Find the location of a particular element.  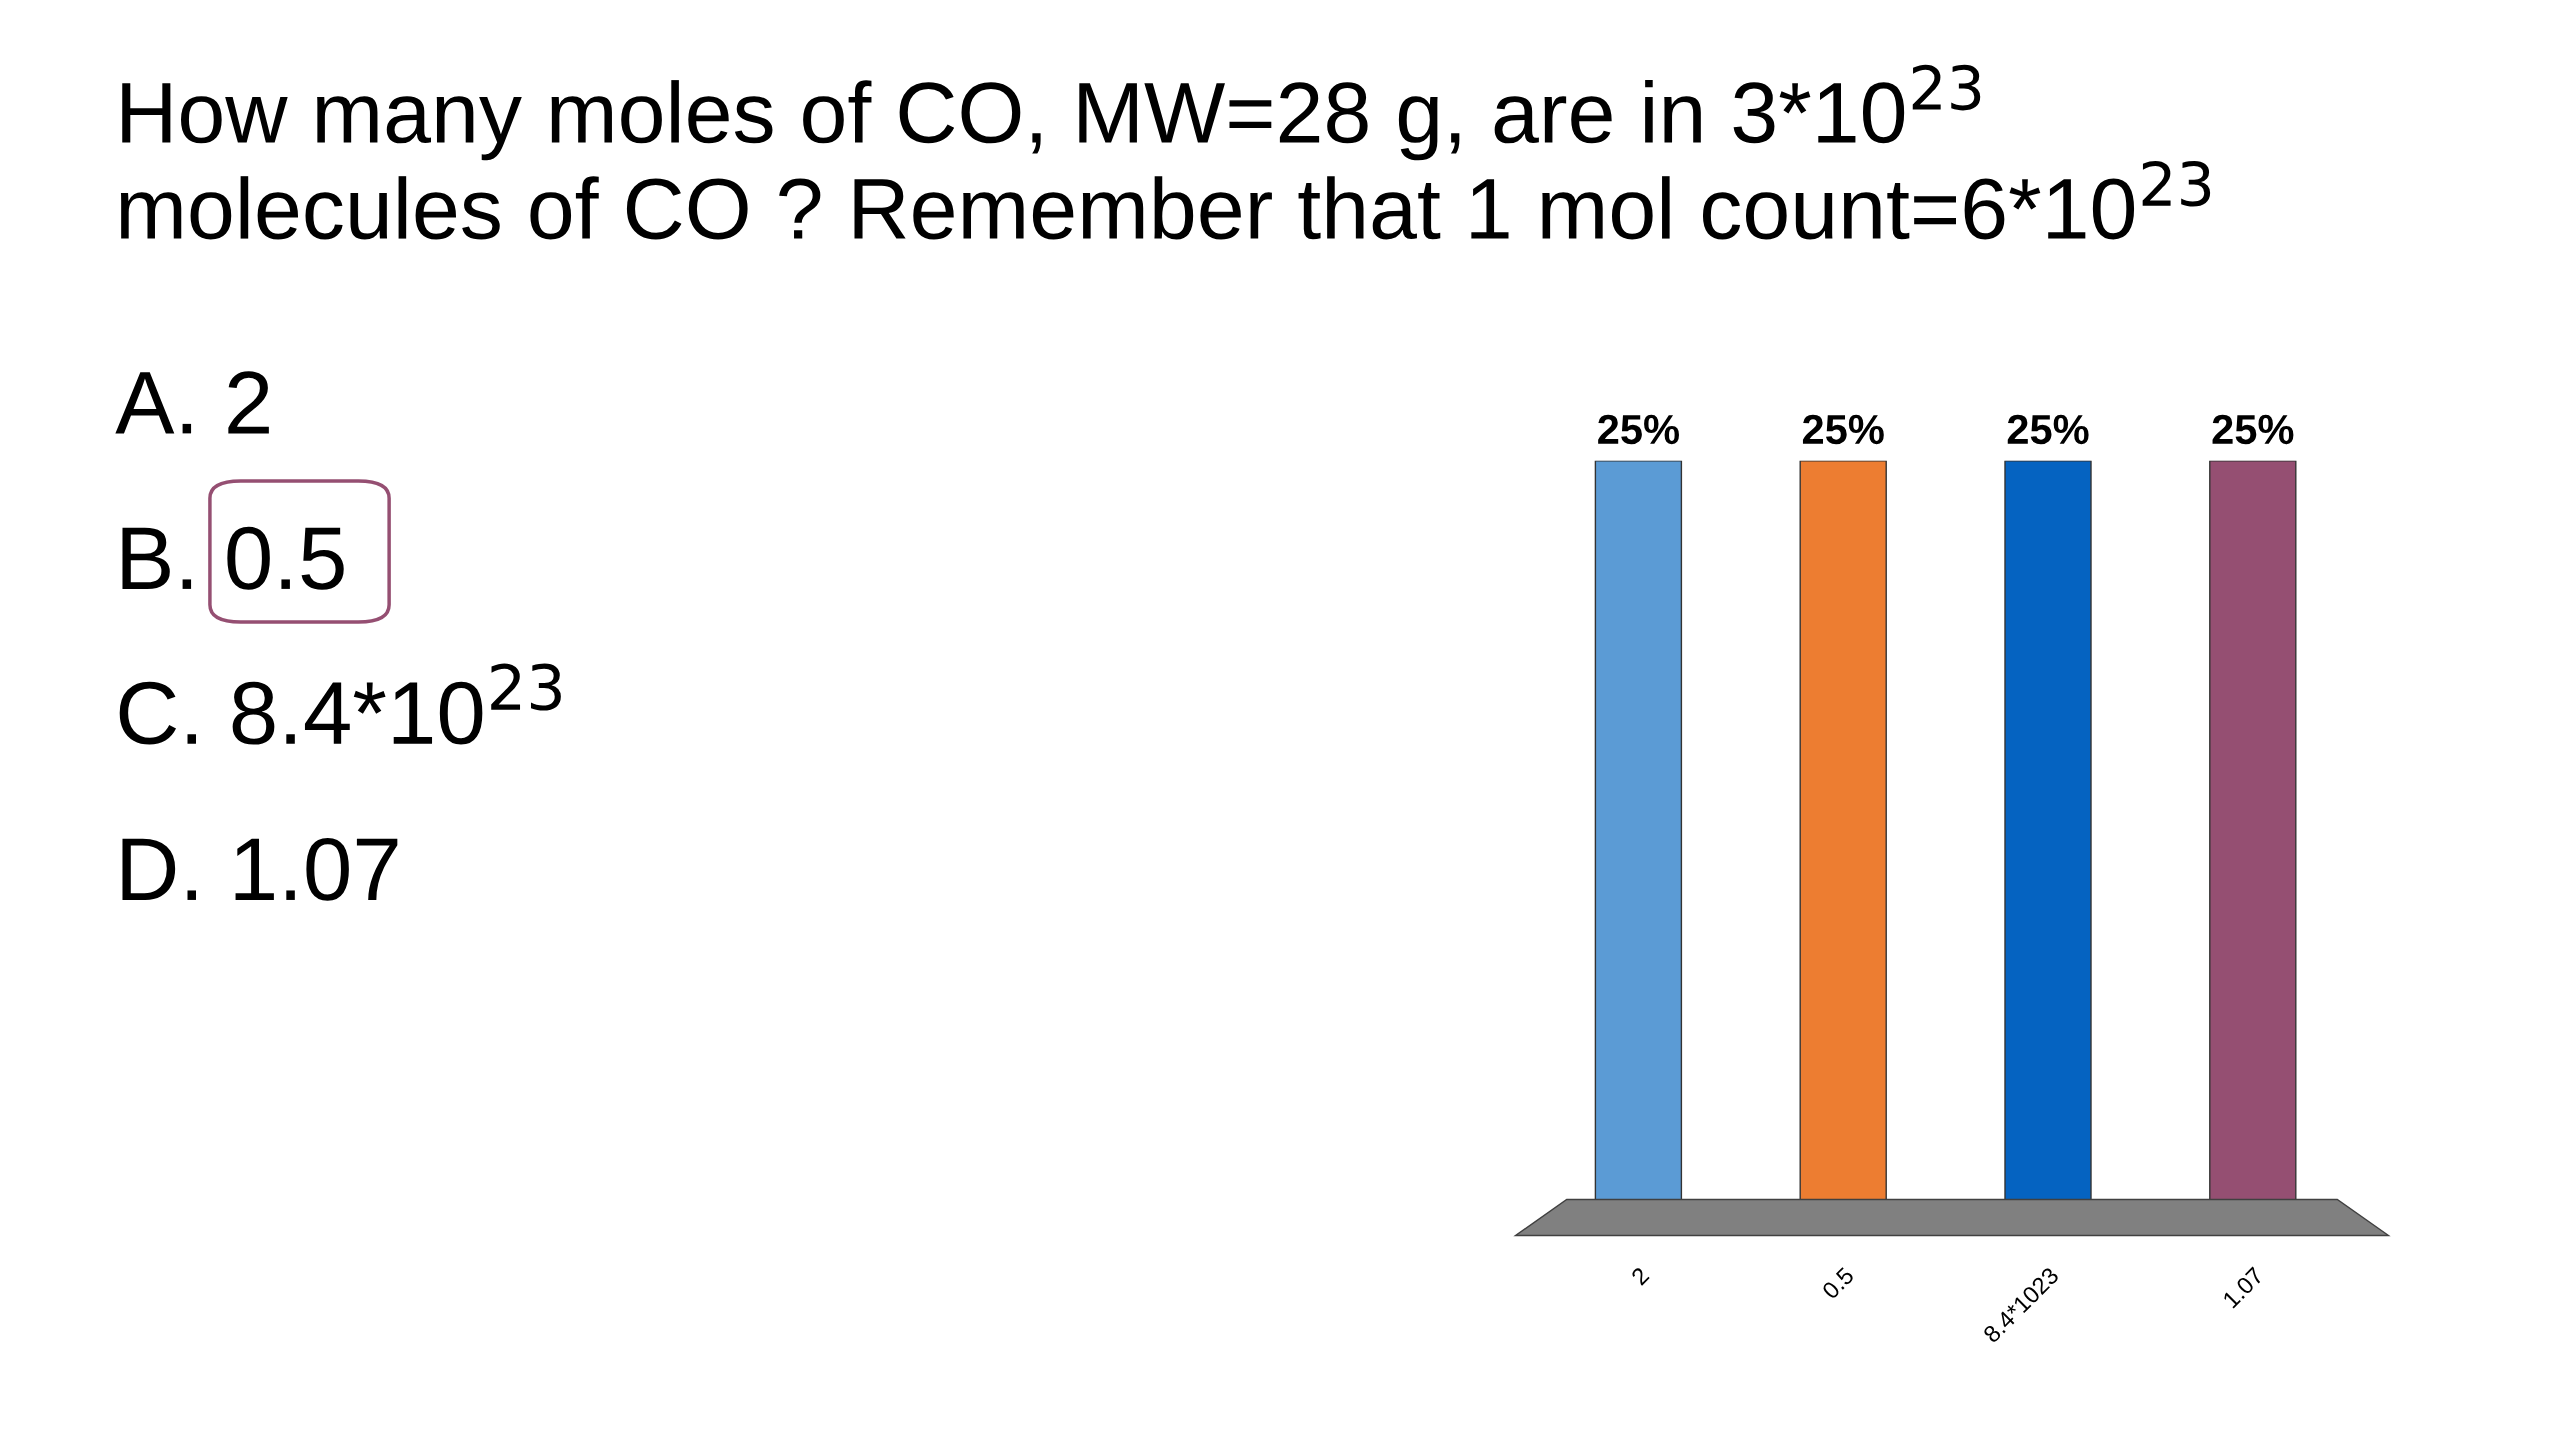

text: B. 0.5 is located at coordinates (233, 558).